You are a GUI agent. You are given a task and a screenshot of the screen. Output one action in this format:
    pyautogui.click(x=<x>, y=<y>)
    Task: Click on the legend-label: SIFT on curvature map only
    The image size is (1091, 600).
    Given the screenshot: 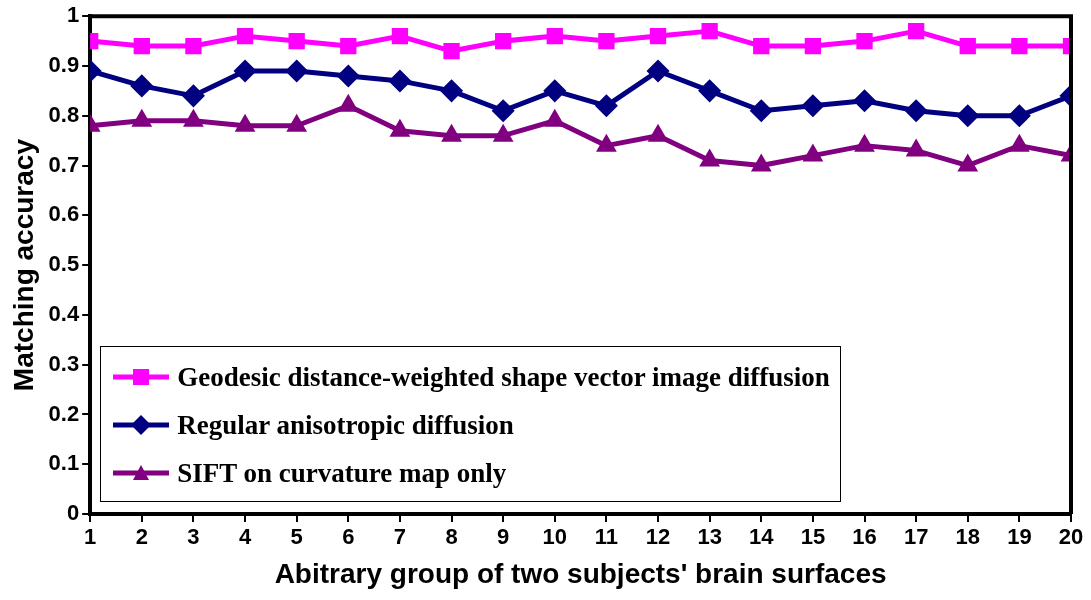 What is the action you would take?
    pyautogui.click(x=342, y=473)
    